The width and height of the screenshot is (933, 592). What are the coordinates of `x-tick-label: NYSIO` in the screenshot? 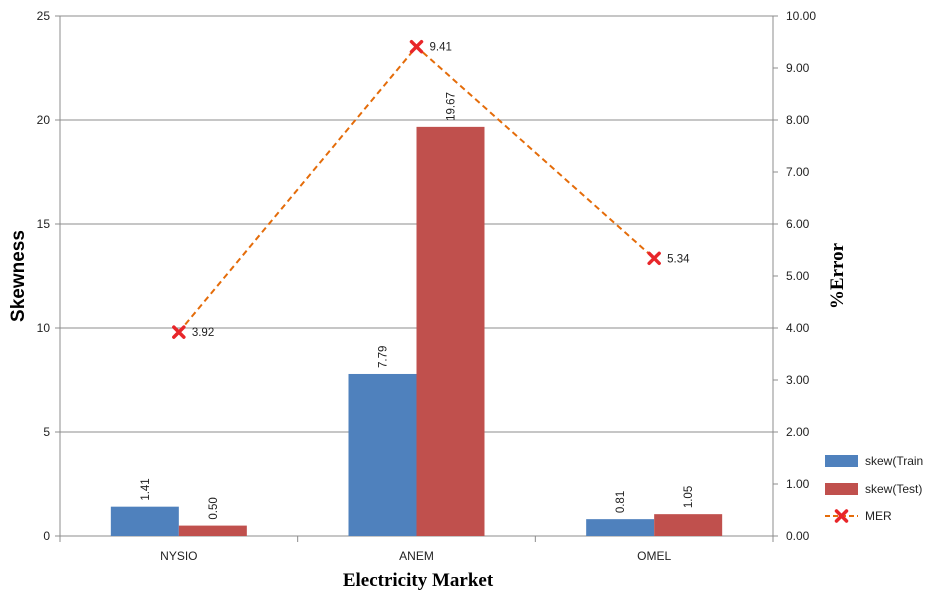 It's located at (178, 556).